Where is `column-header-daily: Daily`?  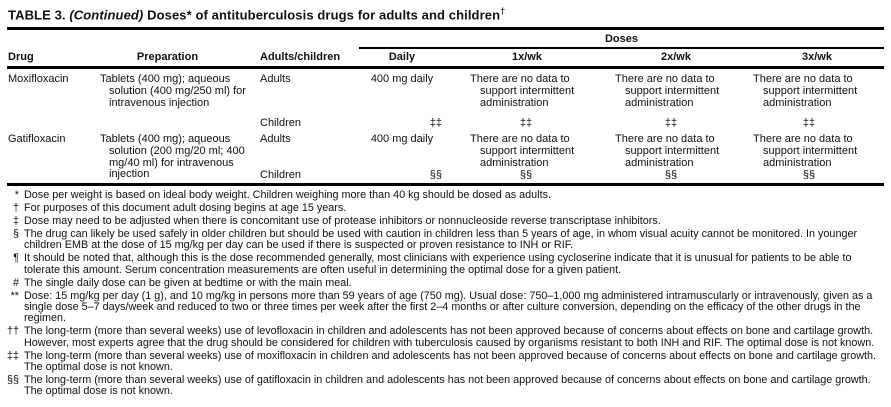 column-header-daily: Daily is located at coordinates (402, 57).